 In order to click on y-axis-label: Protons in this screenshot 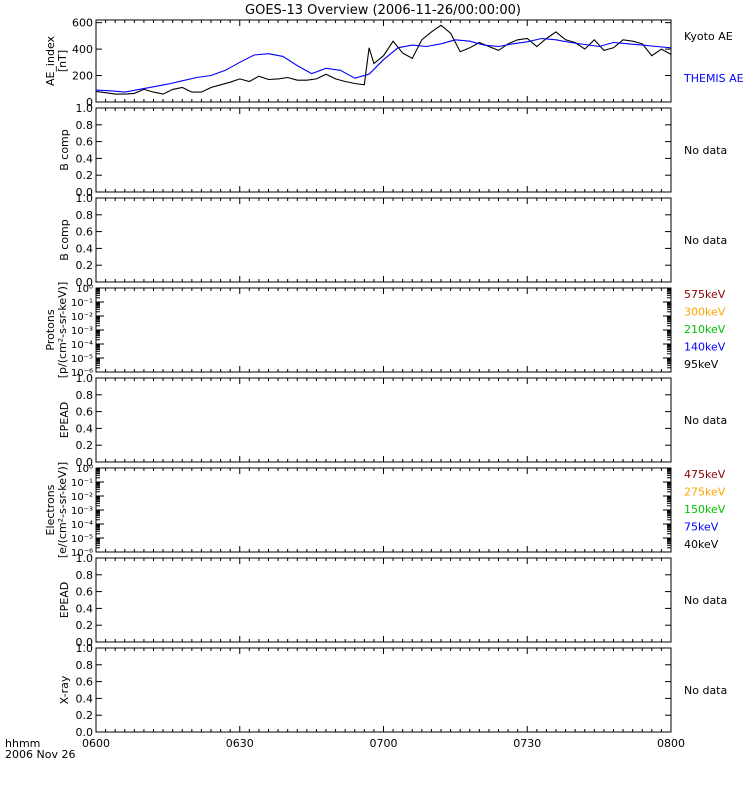, I will do `click(50, 329)`.